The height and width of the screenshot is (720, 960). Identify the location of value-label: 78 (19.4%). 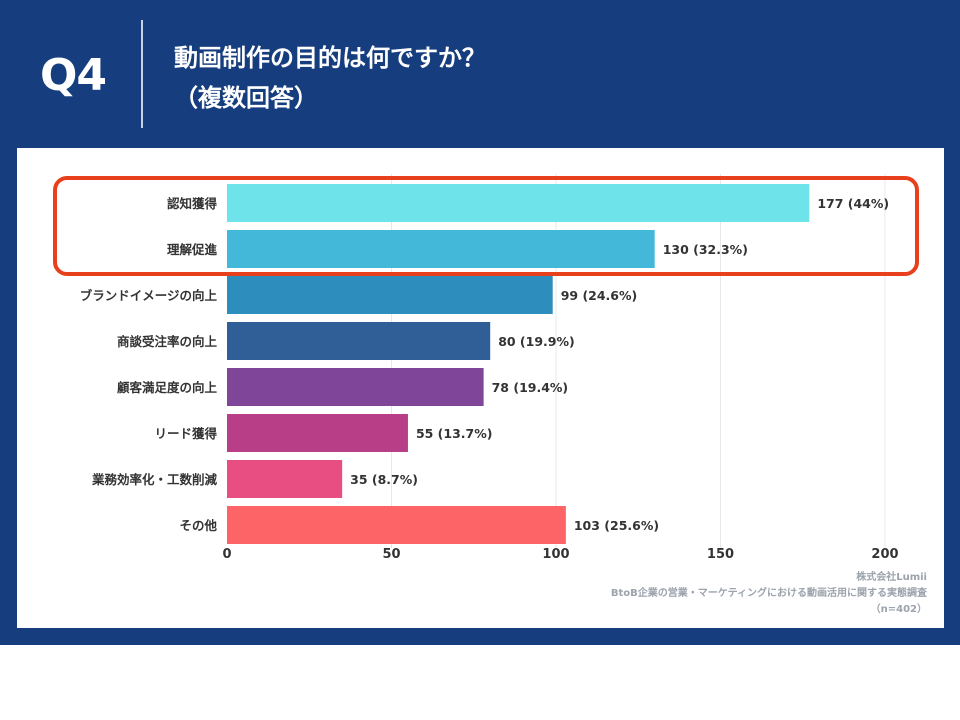
(530, 387).